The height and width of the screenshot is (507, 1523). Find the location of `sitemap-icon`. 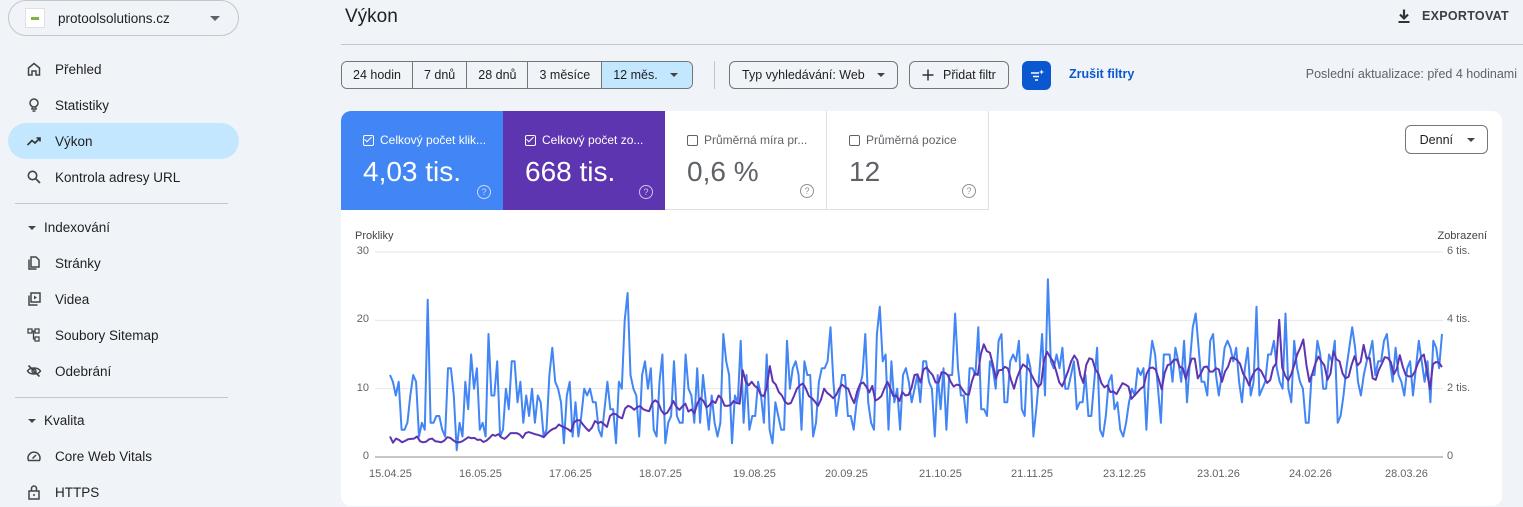

sitemap-icon is located at coordinates (34, 335).